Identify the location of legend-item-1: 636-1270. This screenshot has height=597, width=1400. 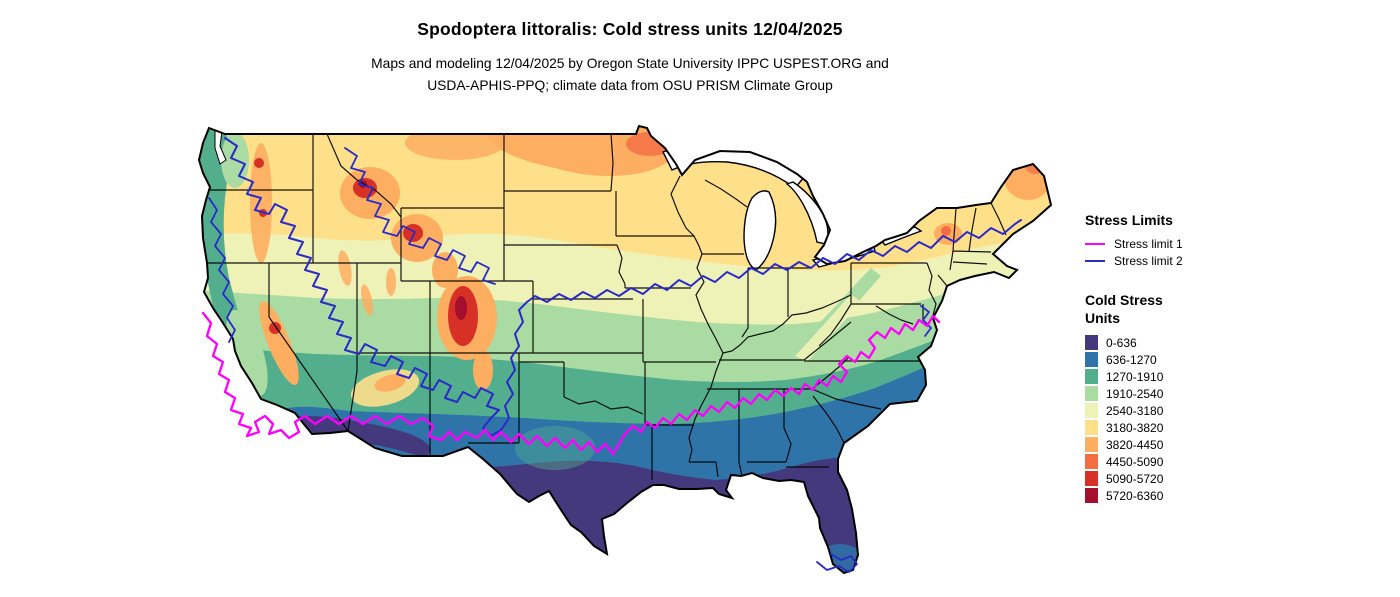
(1240, 359).